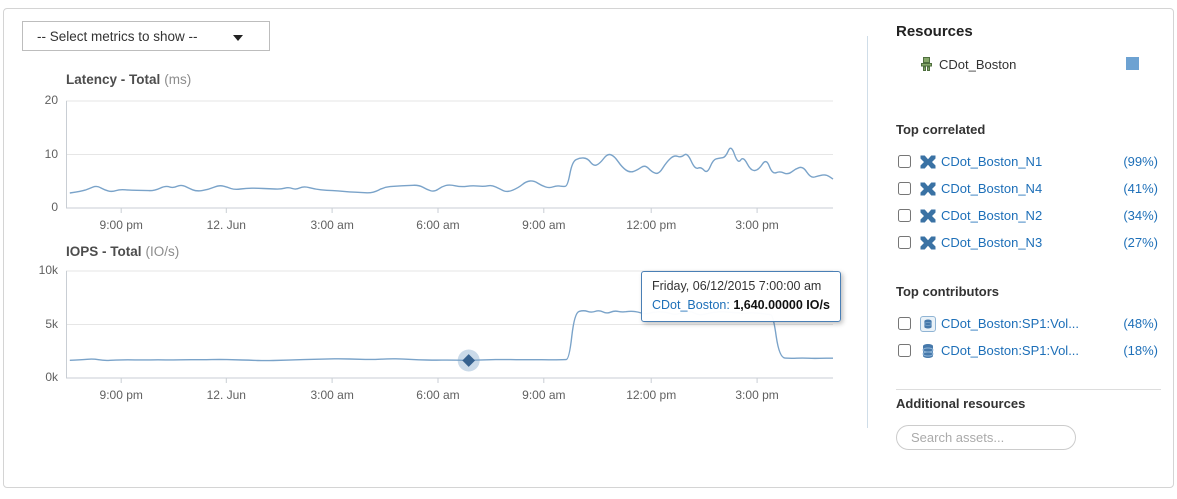 The image size is (1177, 499). Describe the element at coordinates (469, 360) in the screenshot. I see `data-point-marker` at that location.